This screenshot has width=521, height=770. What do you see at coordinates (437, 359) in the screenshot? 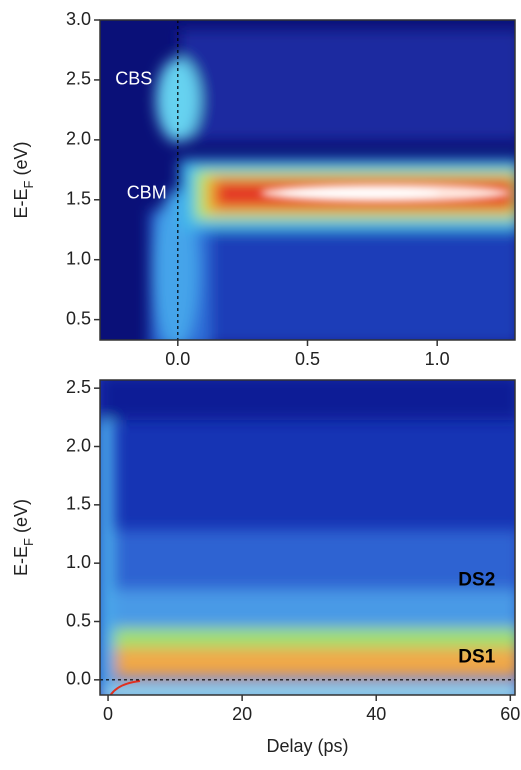
I see `x-tick-label: 1.0` at bounding box center [437, 359].